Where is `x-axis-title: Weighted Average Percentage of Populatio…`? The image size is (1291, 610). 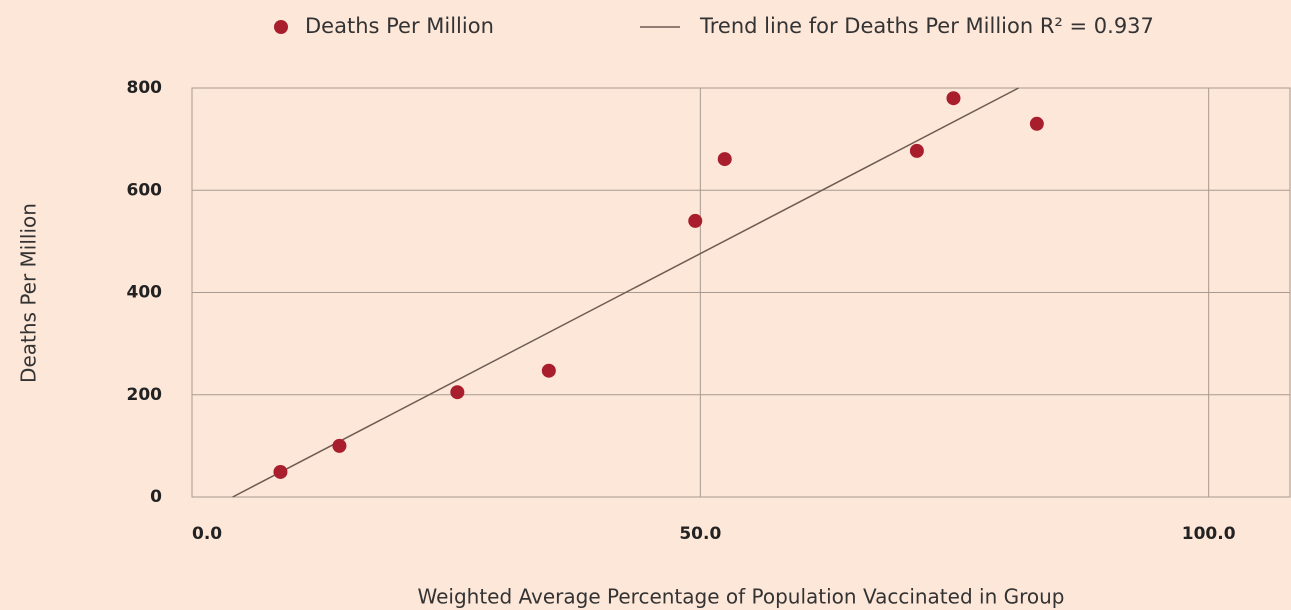
x-axis-title: Weighted Average Percentage of Populatio… is located at coordinates (740, 597).